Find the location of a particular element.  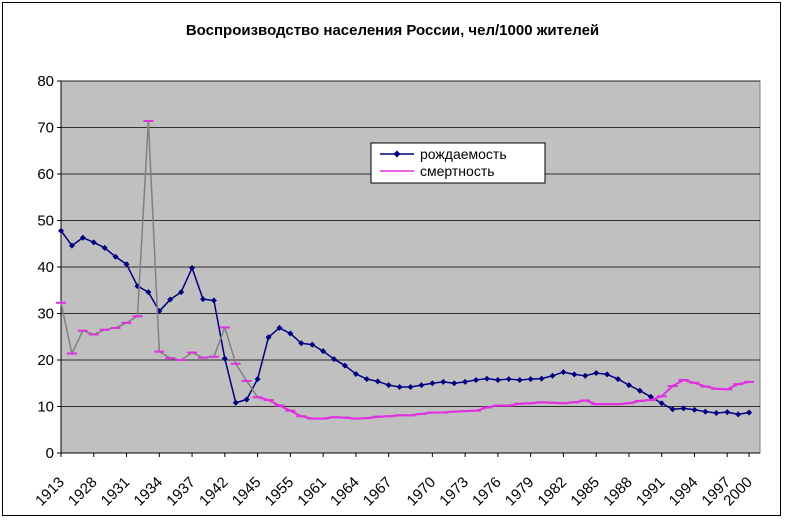

y-tick-label: 60 is located at coordinates (45, 174).